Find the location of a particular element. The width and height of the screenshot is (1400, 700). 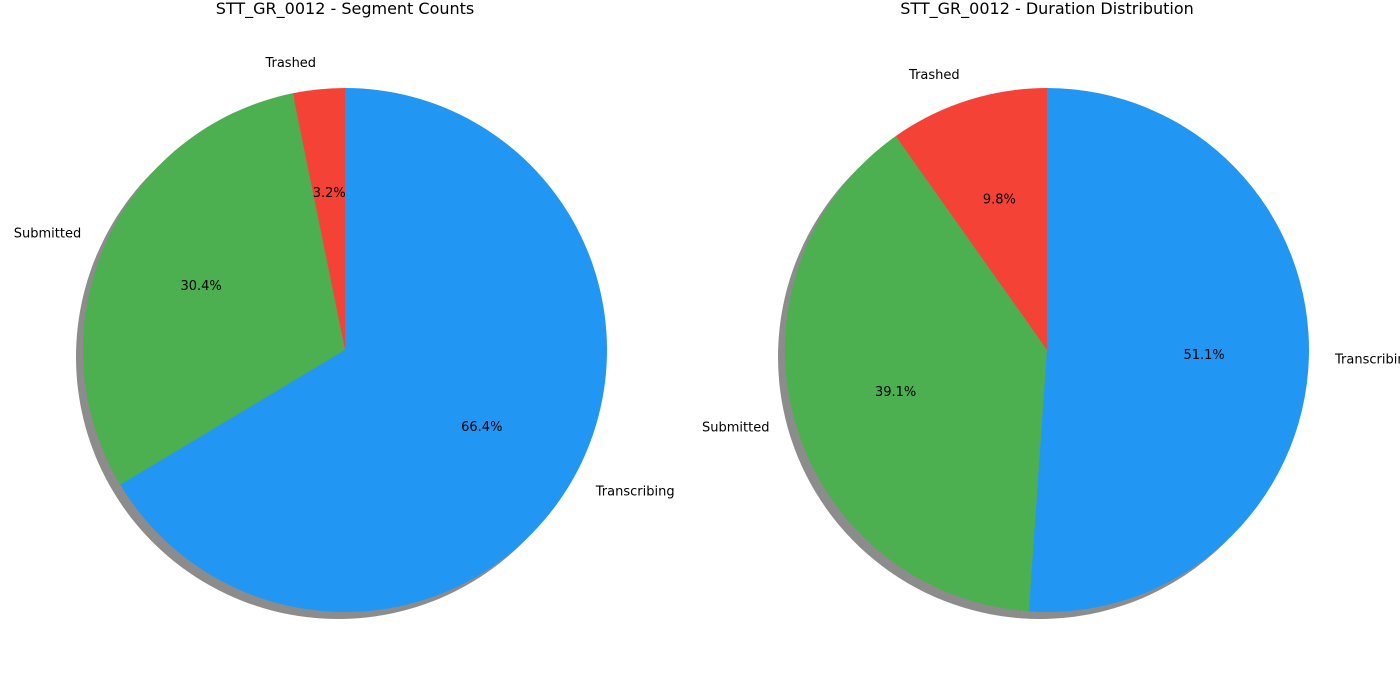

slice-percent-trashed: 3.2% is located at coordinates (329, 193).